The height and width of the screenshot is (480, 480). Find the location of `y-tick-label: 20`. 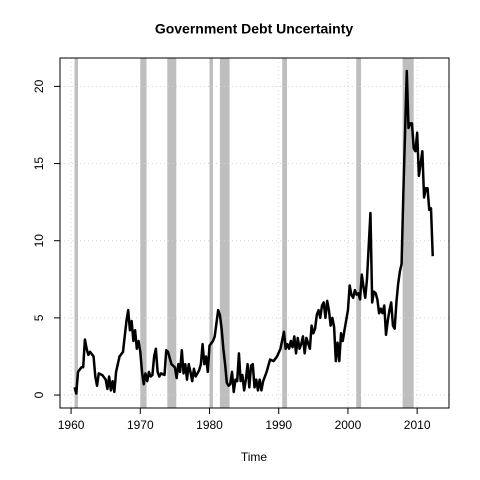

y-tick-label: 20 is located at coordinates (39, 86).